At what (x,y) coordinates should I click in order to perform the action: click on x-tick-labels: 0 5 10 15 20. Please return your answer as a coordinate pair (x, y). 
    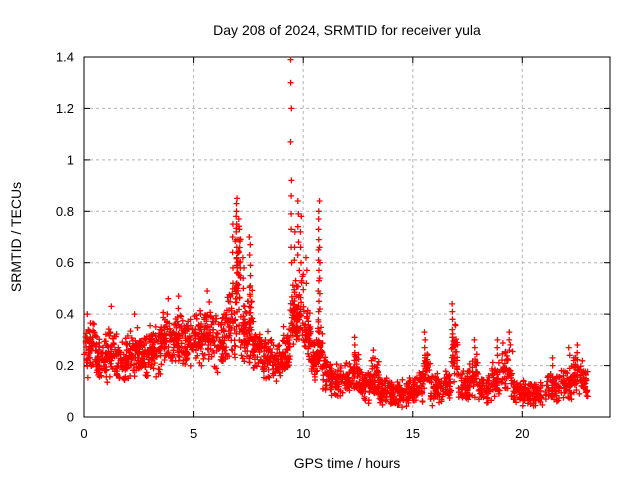
    Looking at the image, I should click on (304, 433).